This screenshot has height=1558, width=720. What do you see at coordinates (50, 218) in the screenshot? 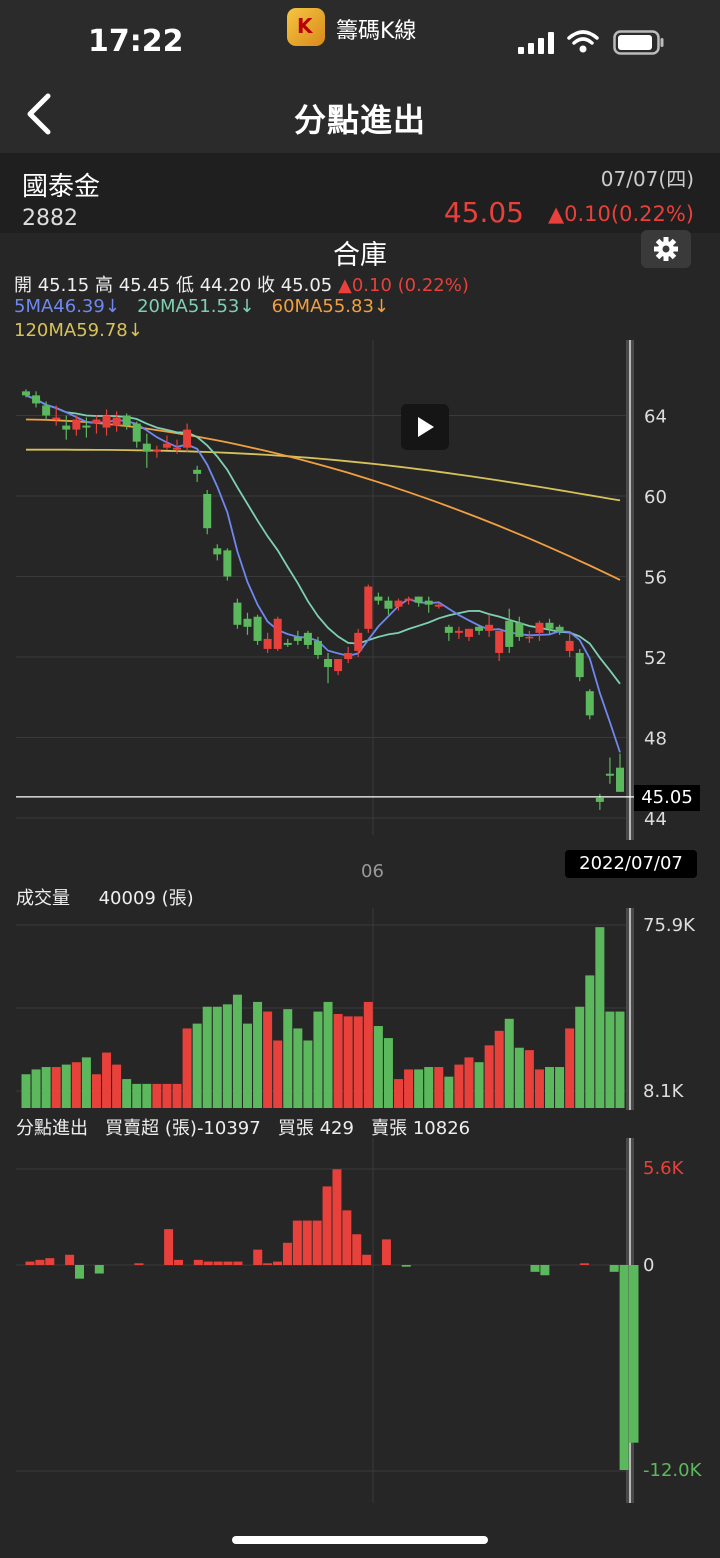
I see `stock-code: 2882` at bounding box center [50, 218].